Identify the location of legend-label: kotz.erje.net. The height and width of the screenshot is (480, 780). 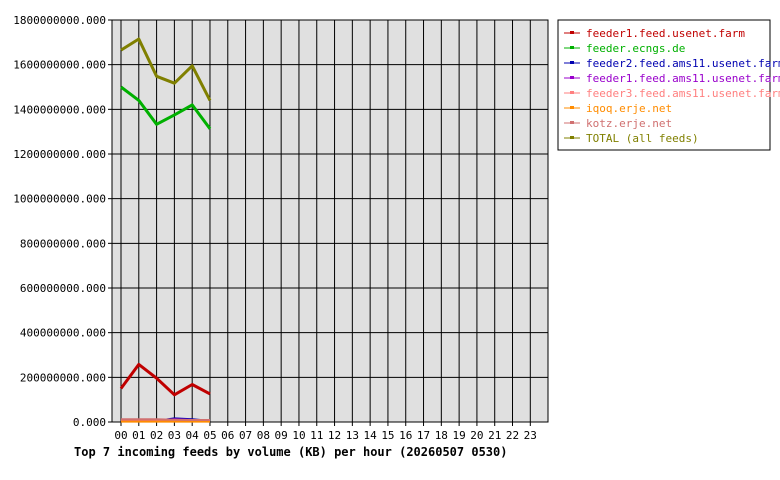
(629, 123).